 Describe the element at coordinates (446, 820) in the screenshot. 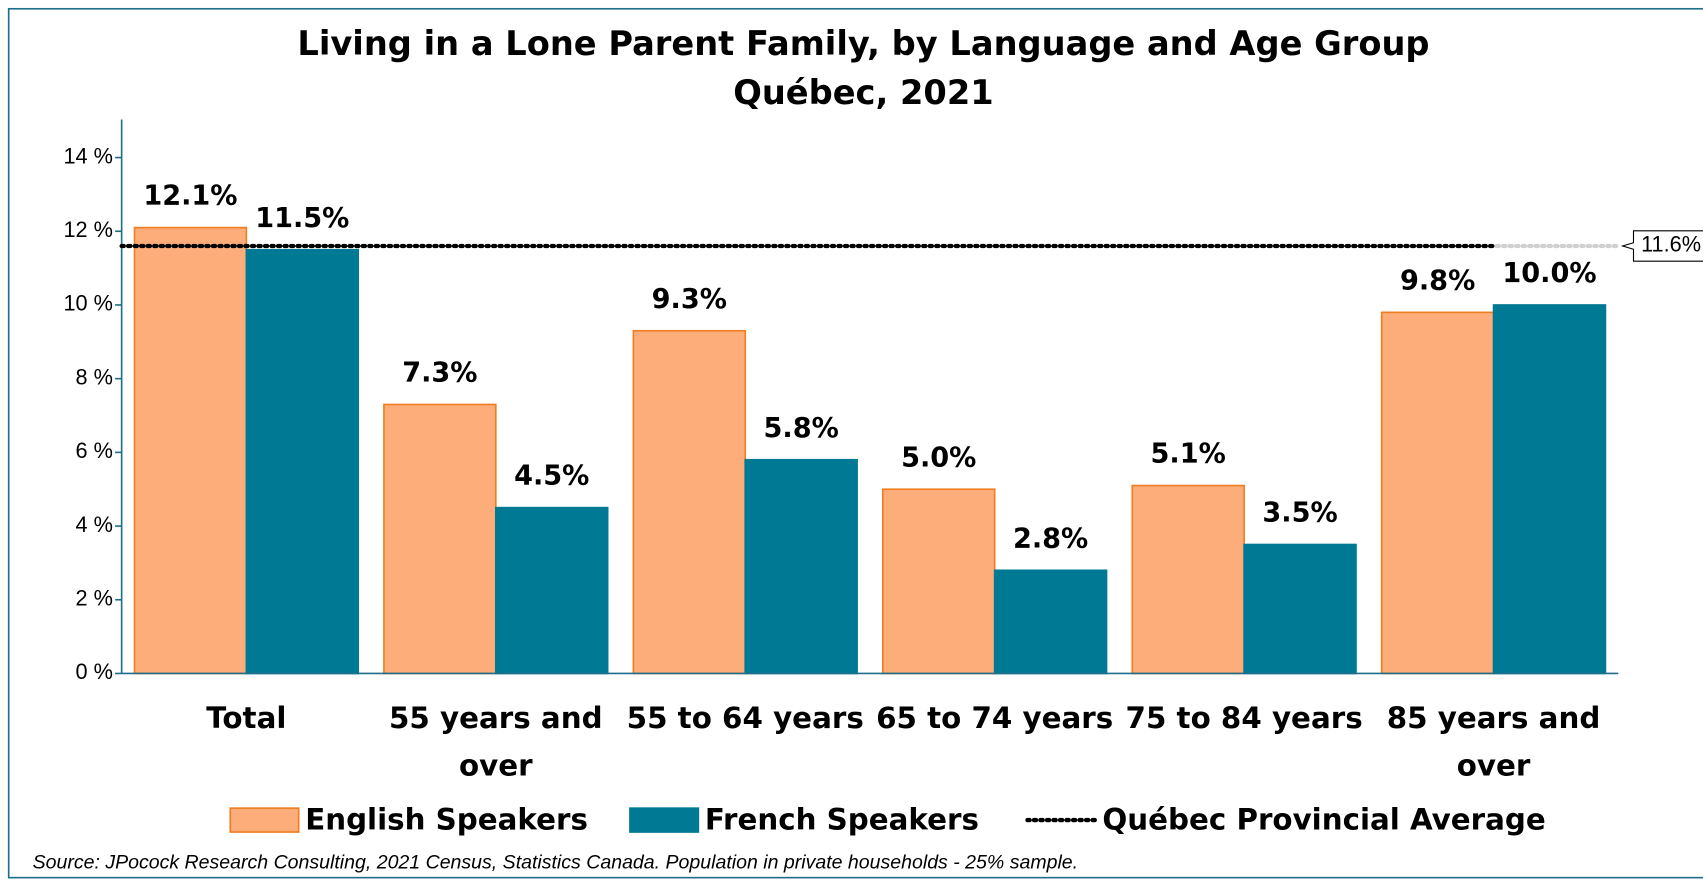

I see `legend-label: English Speakers` at that location.